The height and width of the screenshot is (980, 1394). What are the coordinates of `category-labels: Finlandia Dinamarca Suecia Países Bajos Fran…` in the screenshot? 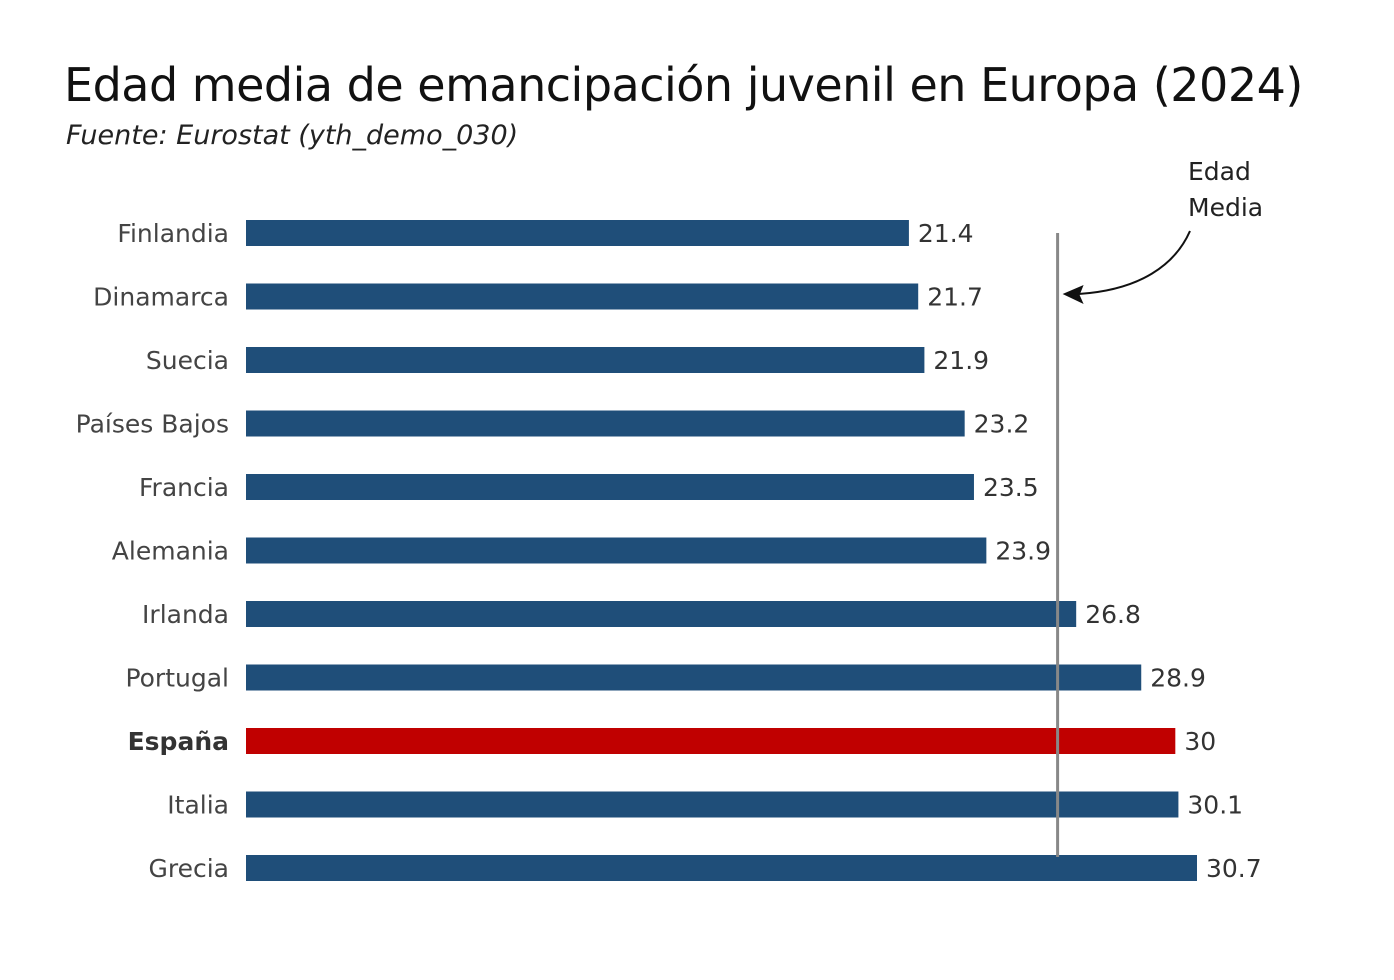 It's located at (152, 551).